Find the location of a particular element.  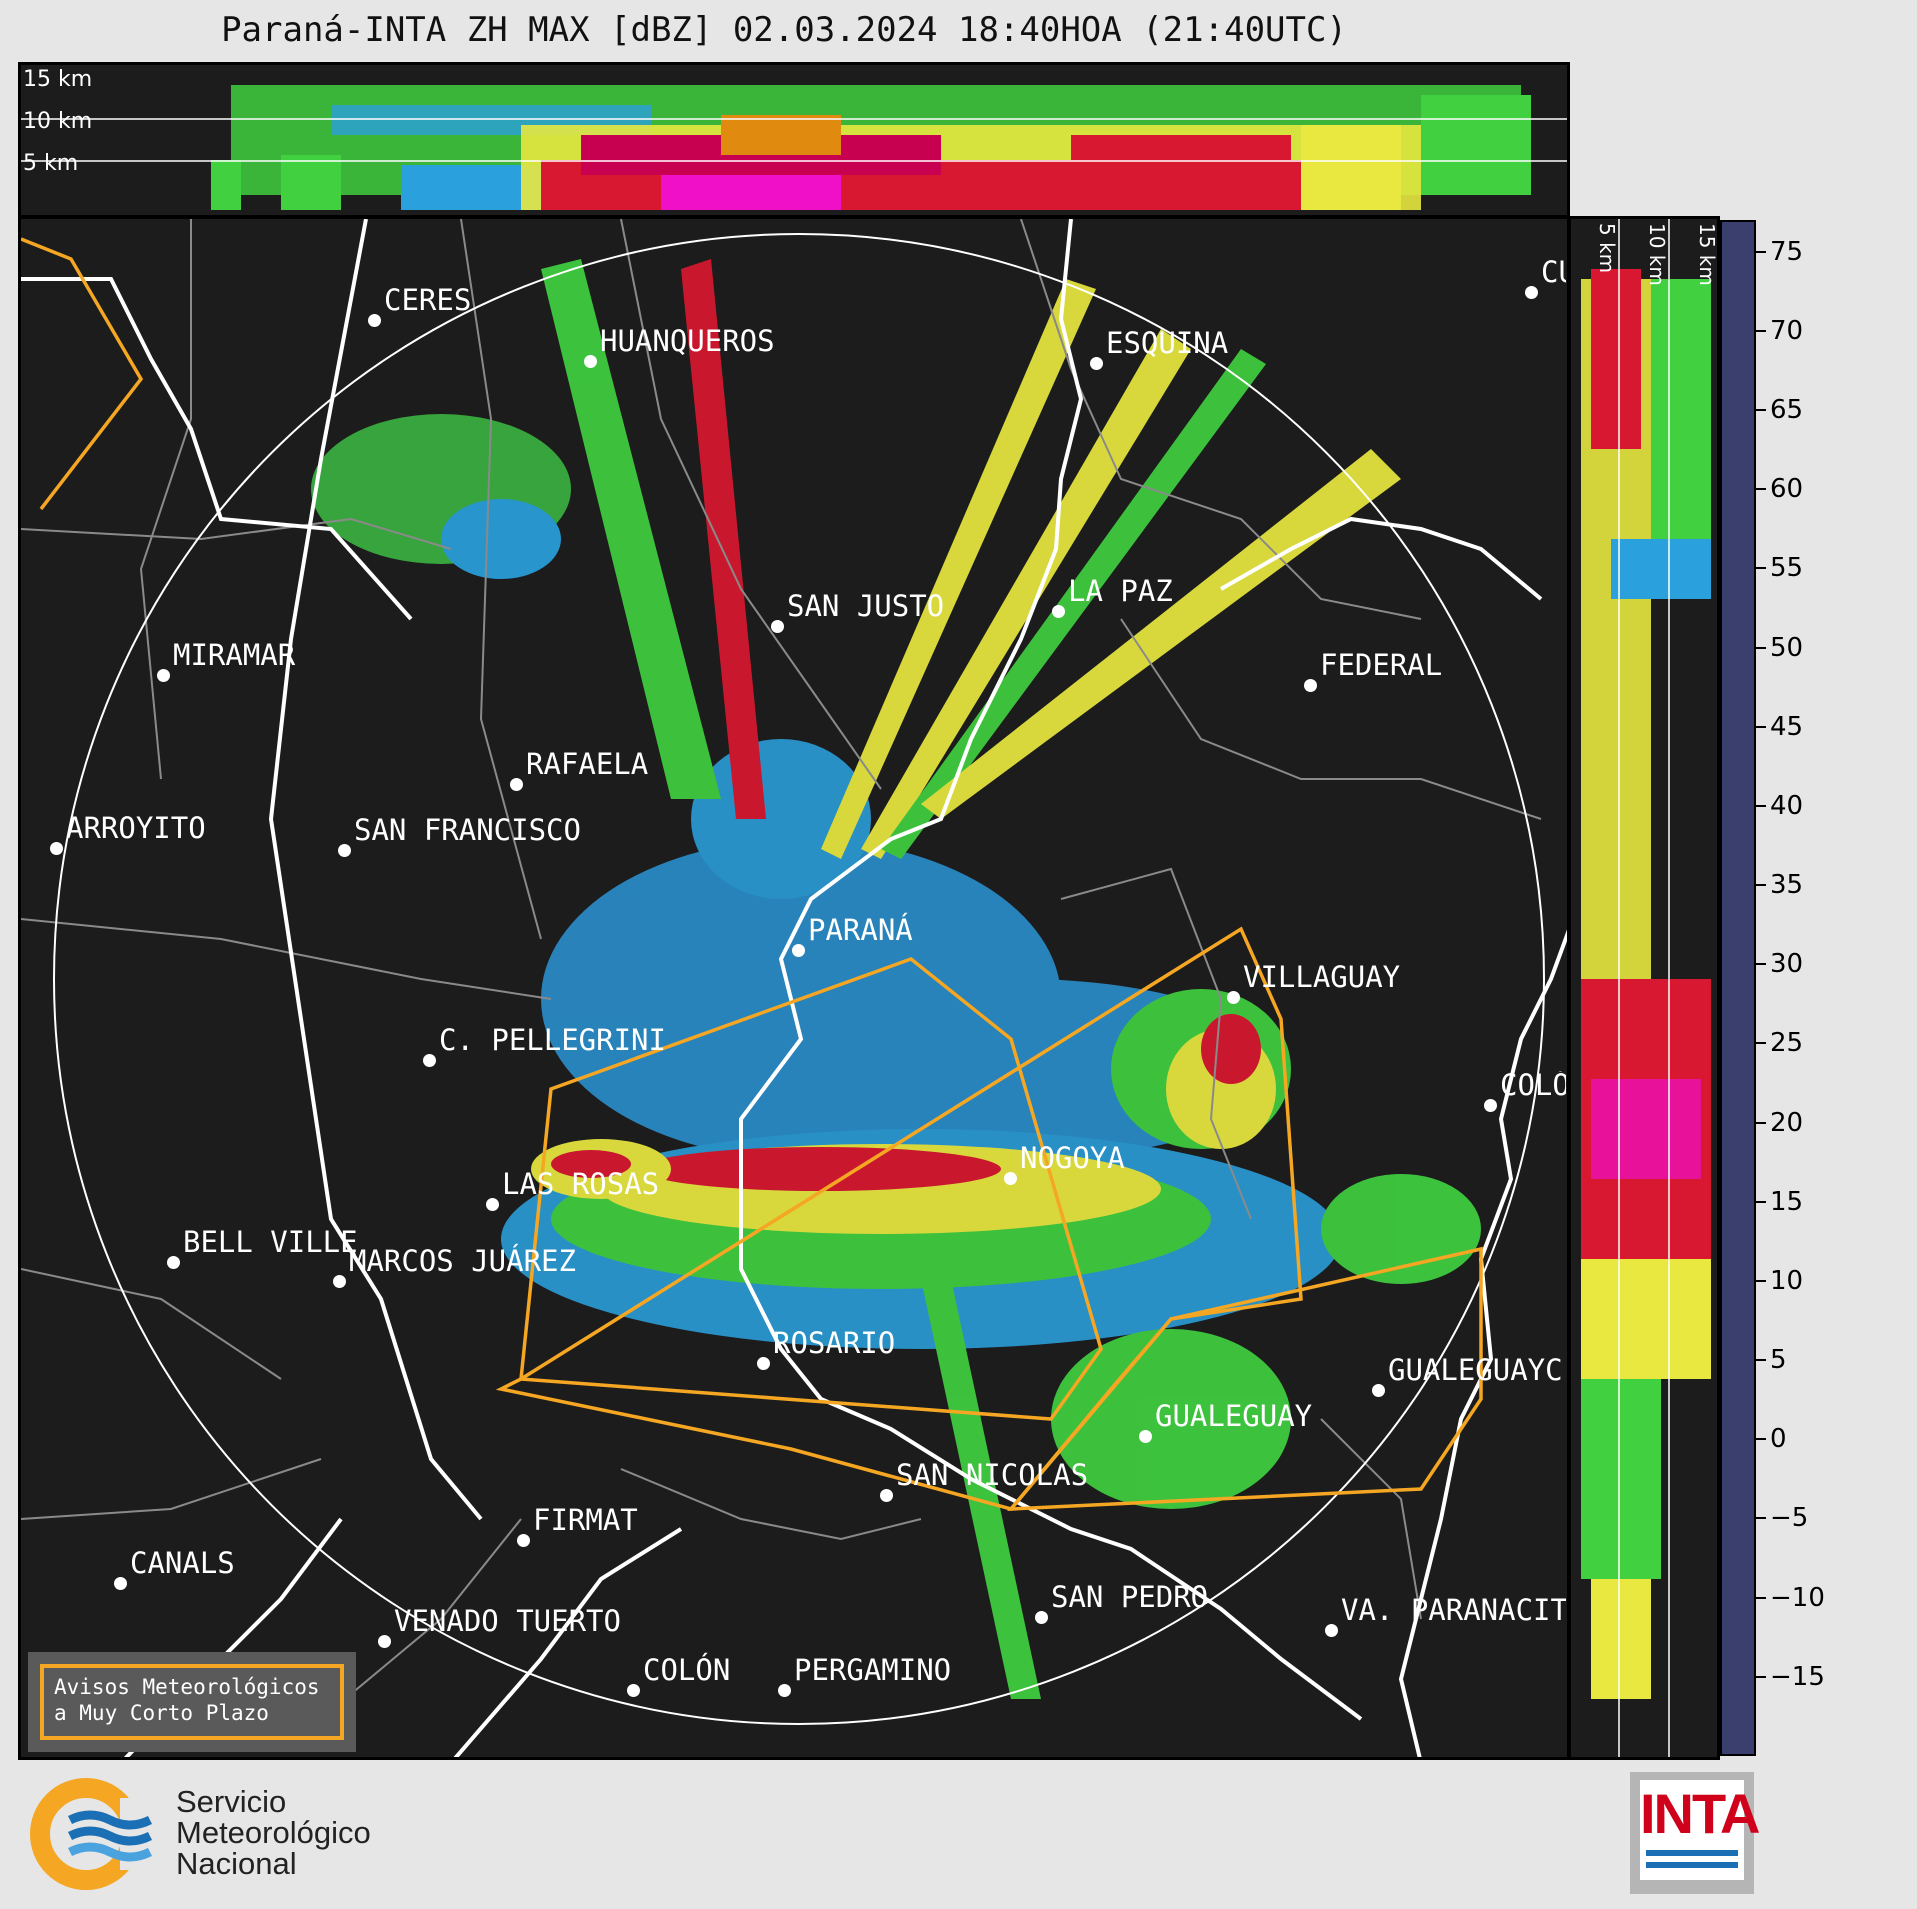

city-label: ESQUINA is located at coordinates (1167, 343).